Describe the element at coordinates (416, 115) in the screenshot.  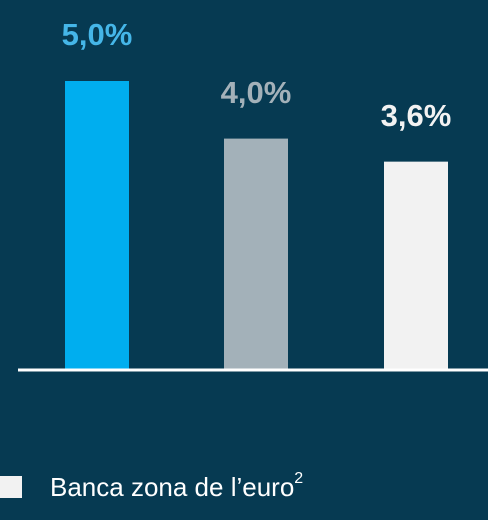
I see `value-label: 3,6%` at that location.